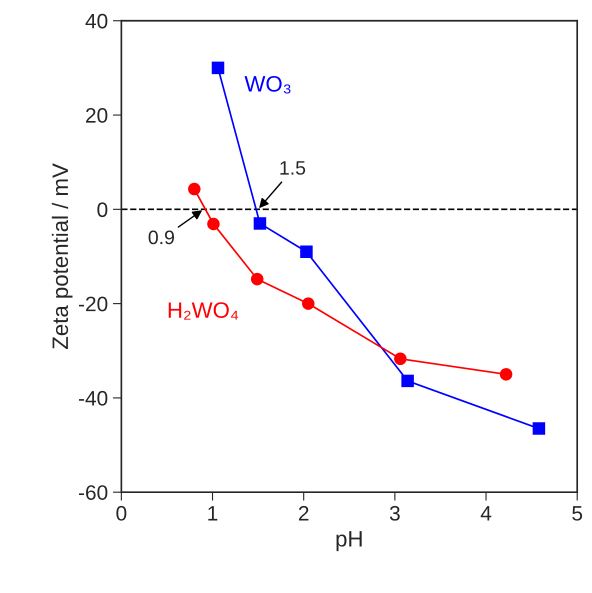 Image resolution: width=592 pixels, height=593 pixels. I want to click on x-tick-label: 1, so click(213, 513).